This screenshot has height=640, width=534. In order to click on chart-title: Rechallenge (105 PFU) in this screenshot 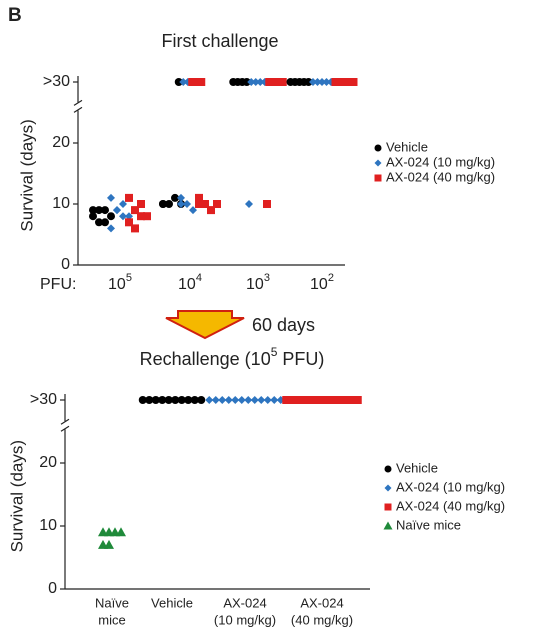, I will do `click(232, 357)`.